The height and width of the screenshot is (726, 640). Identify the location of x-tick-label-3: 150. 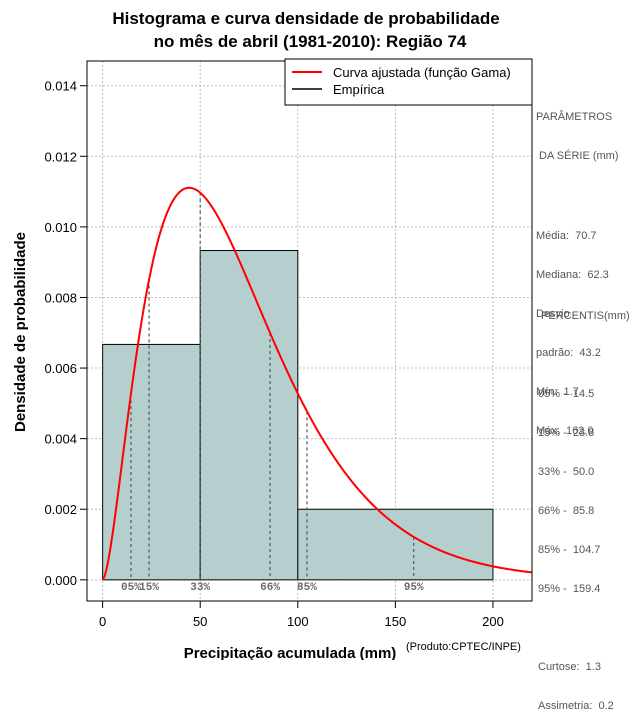
(396, 621).